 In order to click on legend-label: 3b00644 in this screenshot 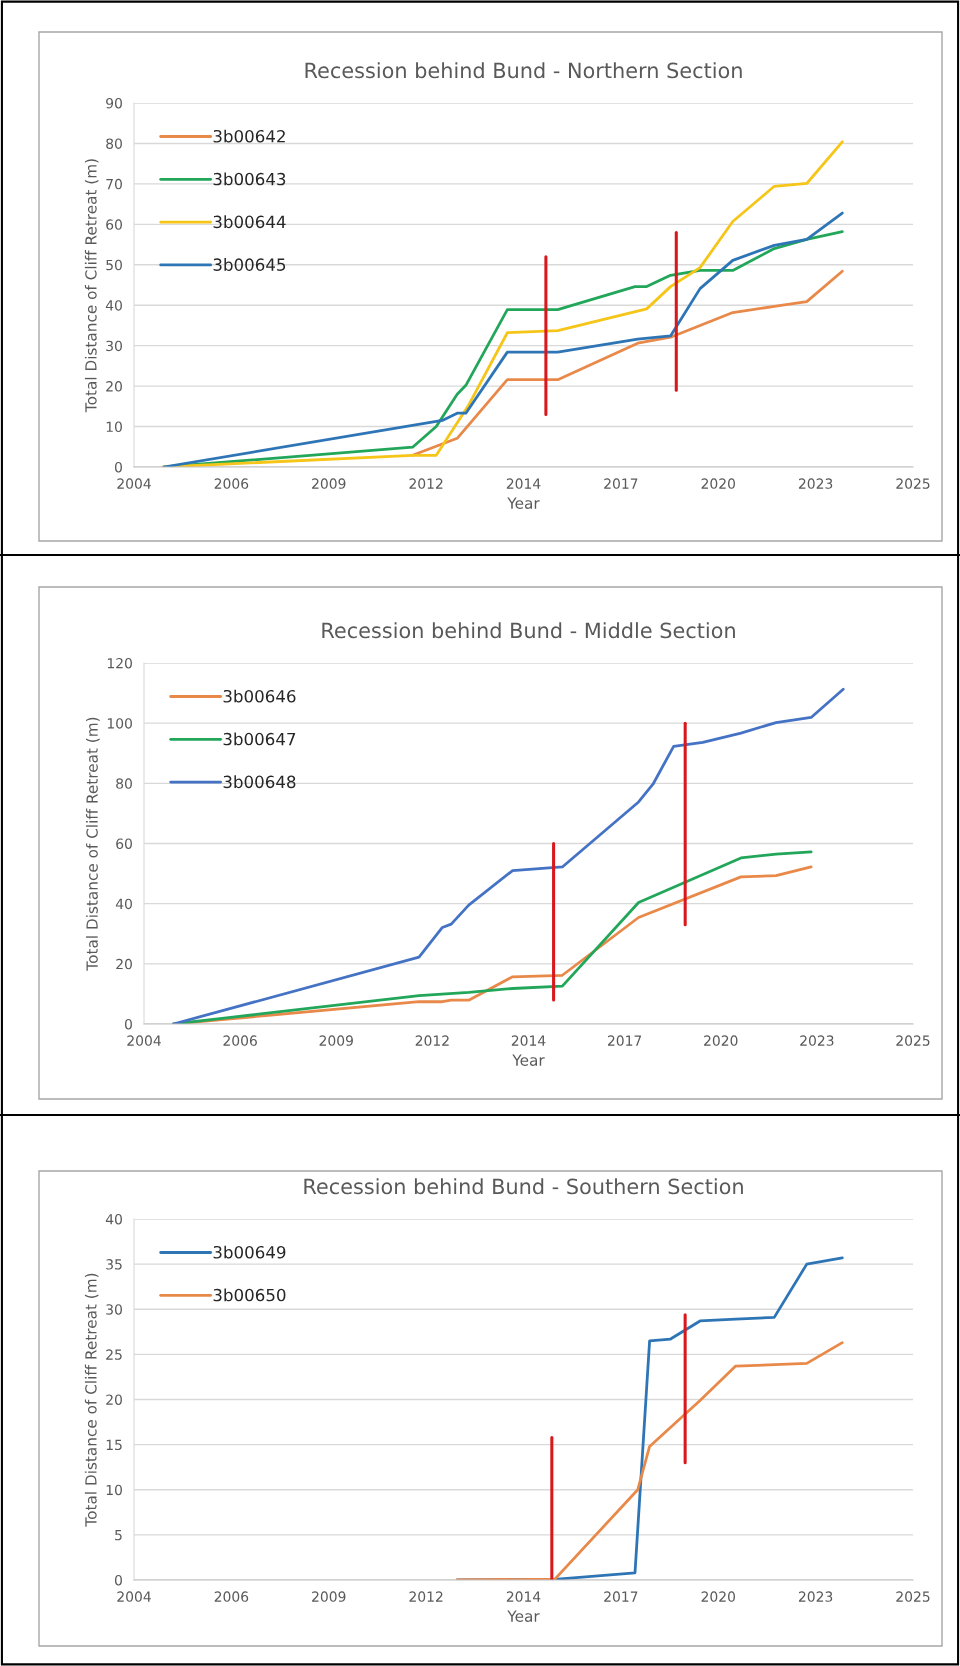, I will do `click(249, 222)`.